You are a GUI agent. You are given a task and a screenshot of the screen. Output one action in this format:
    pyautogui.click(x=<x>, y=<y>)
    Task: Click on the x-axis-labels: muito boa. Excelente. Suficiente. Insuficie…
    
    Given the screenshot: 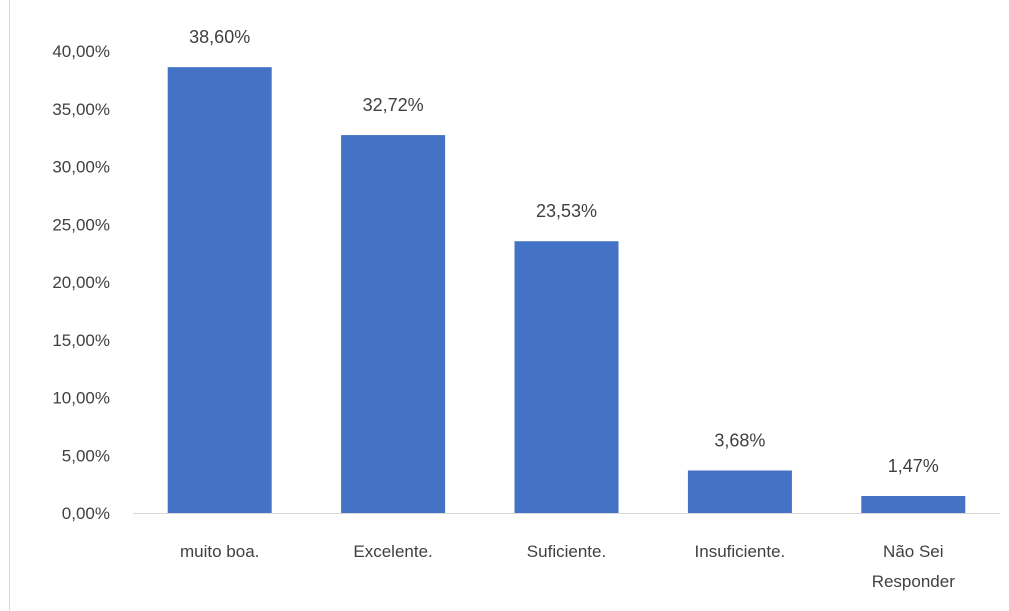 What is the action you would take?
    pyautogui.click(x=567, y=566)
    